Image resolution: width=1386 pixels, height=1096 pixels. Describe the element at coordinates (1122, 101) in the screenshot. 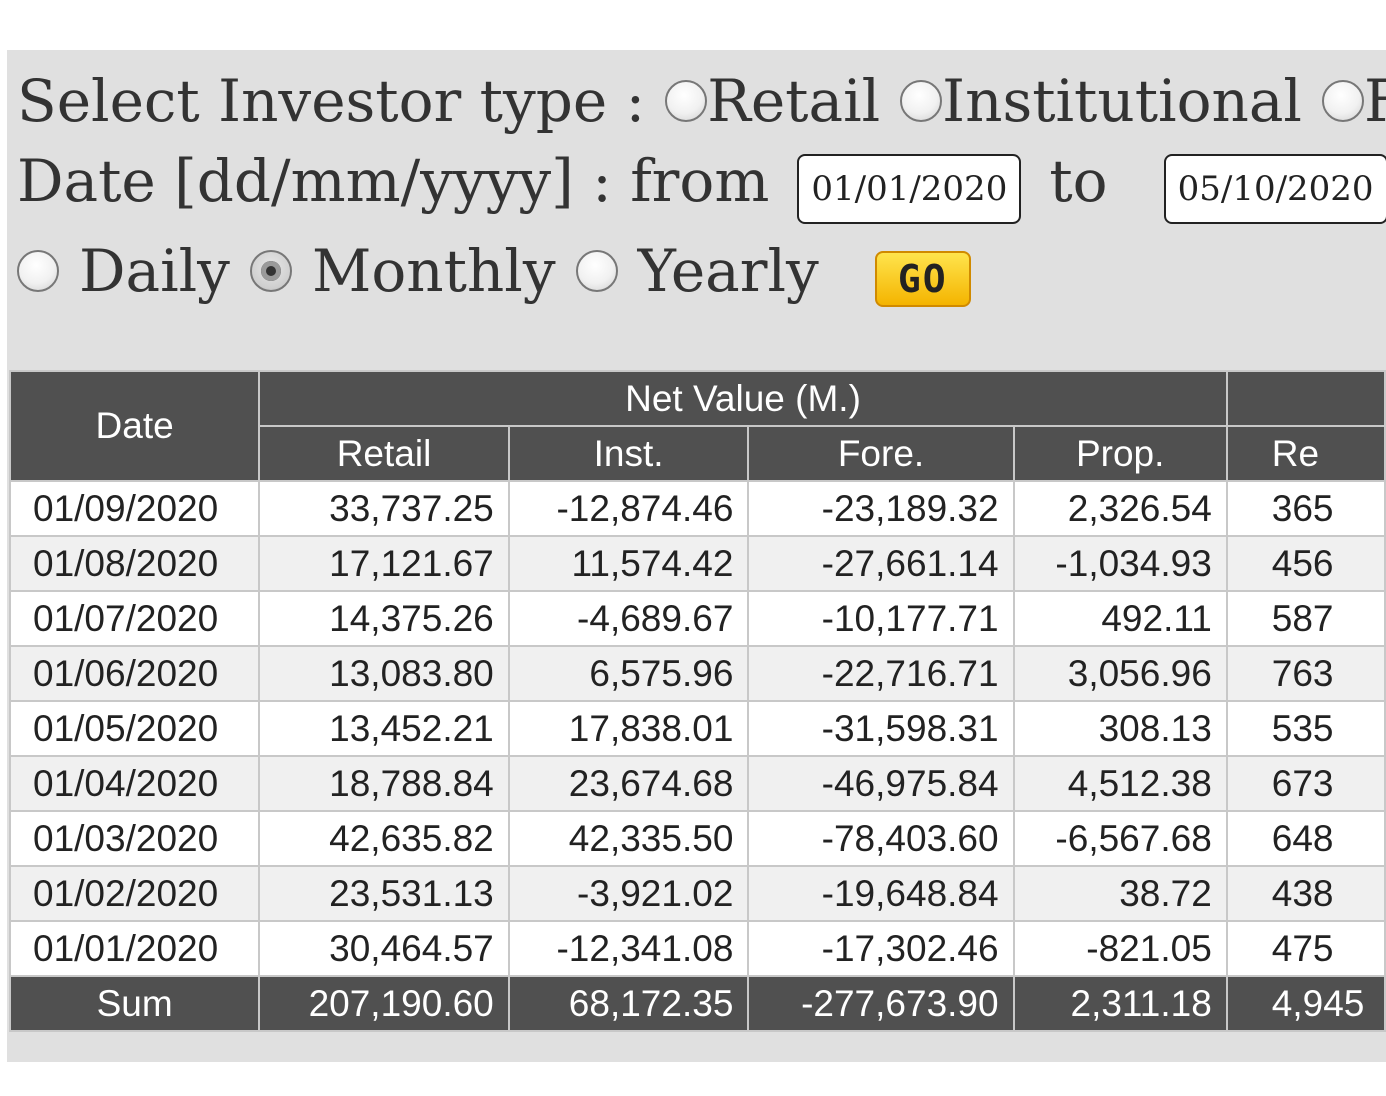

I see `radio-institutional-label: Institutional` at that location.